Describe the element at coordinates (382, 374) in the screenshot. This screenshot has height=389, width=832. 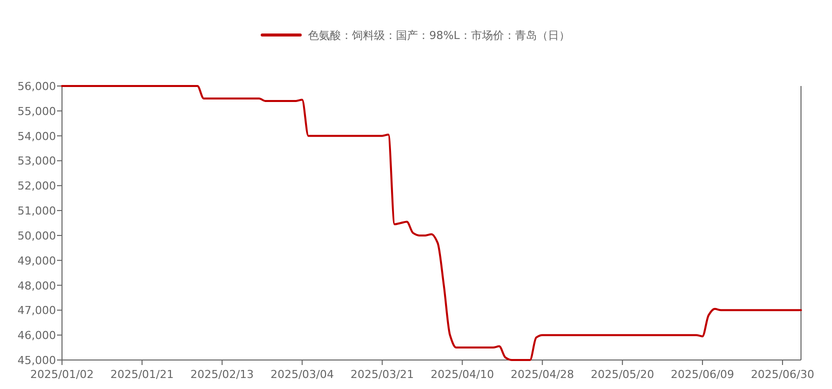
I see `x-tick-label: 2025/03/21` at that location.